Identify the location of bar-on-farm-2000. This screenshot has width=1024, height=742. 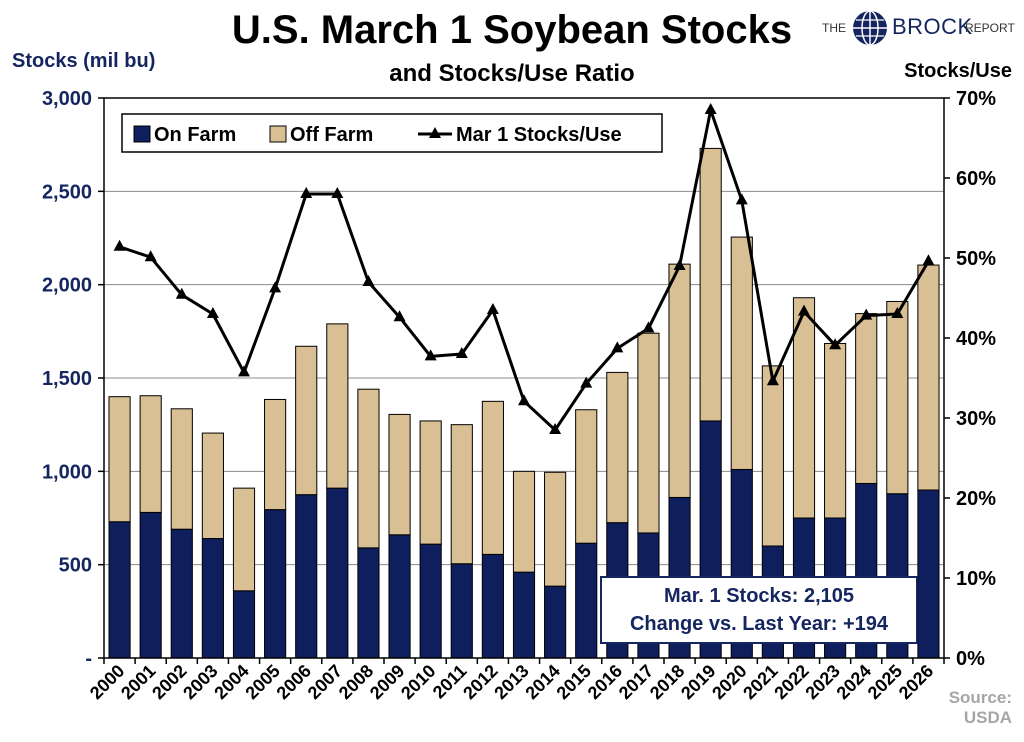
(119, 590).